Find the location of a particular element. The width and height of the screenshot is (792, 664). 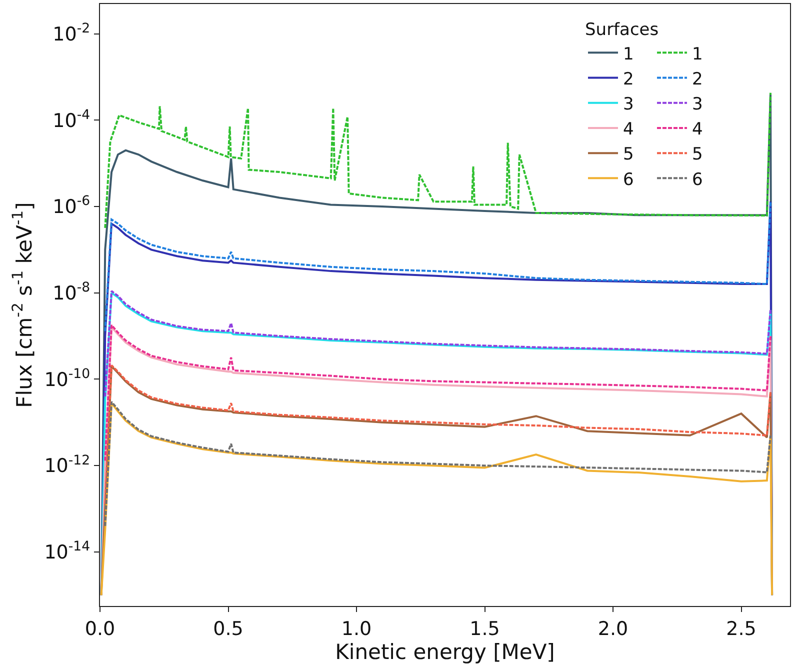

y-tick-label: 10$^{-6}$ is located at coordinates (71, 206).